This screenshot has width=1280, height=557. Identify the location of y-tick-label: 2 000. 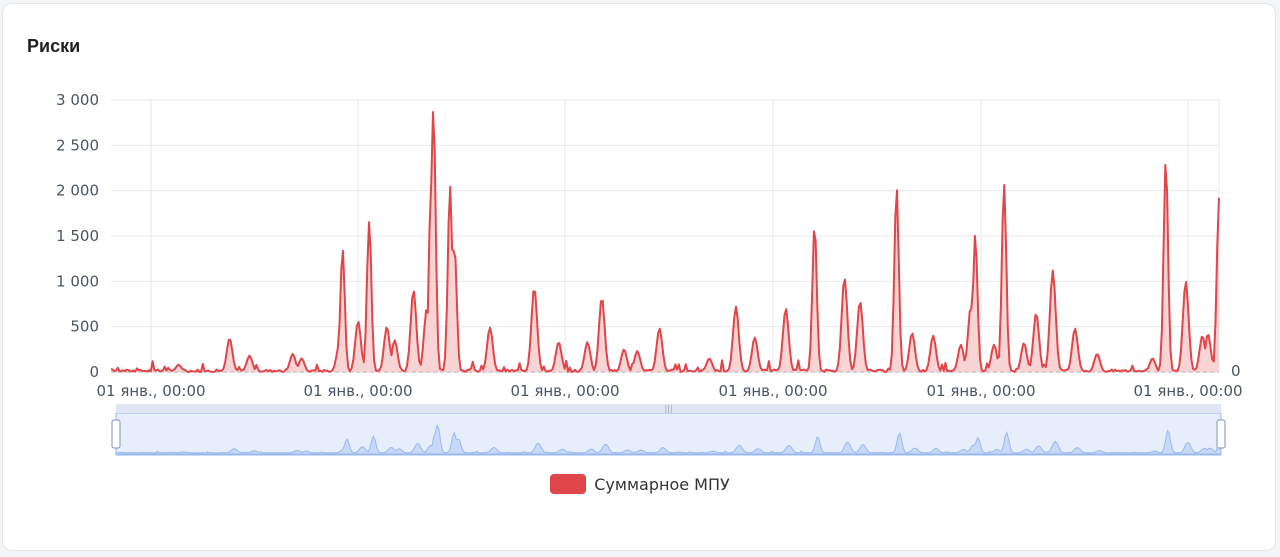
(77, 191).